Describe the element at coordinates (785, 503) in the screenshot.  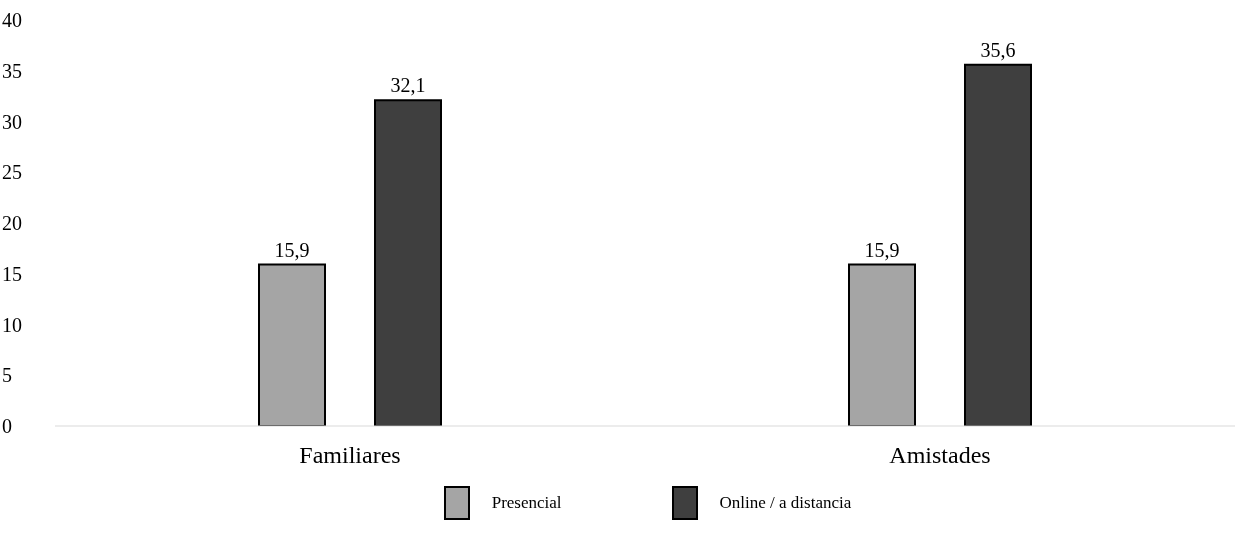
I see `legend-label: Online / a distancia` at that location.